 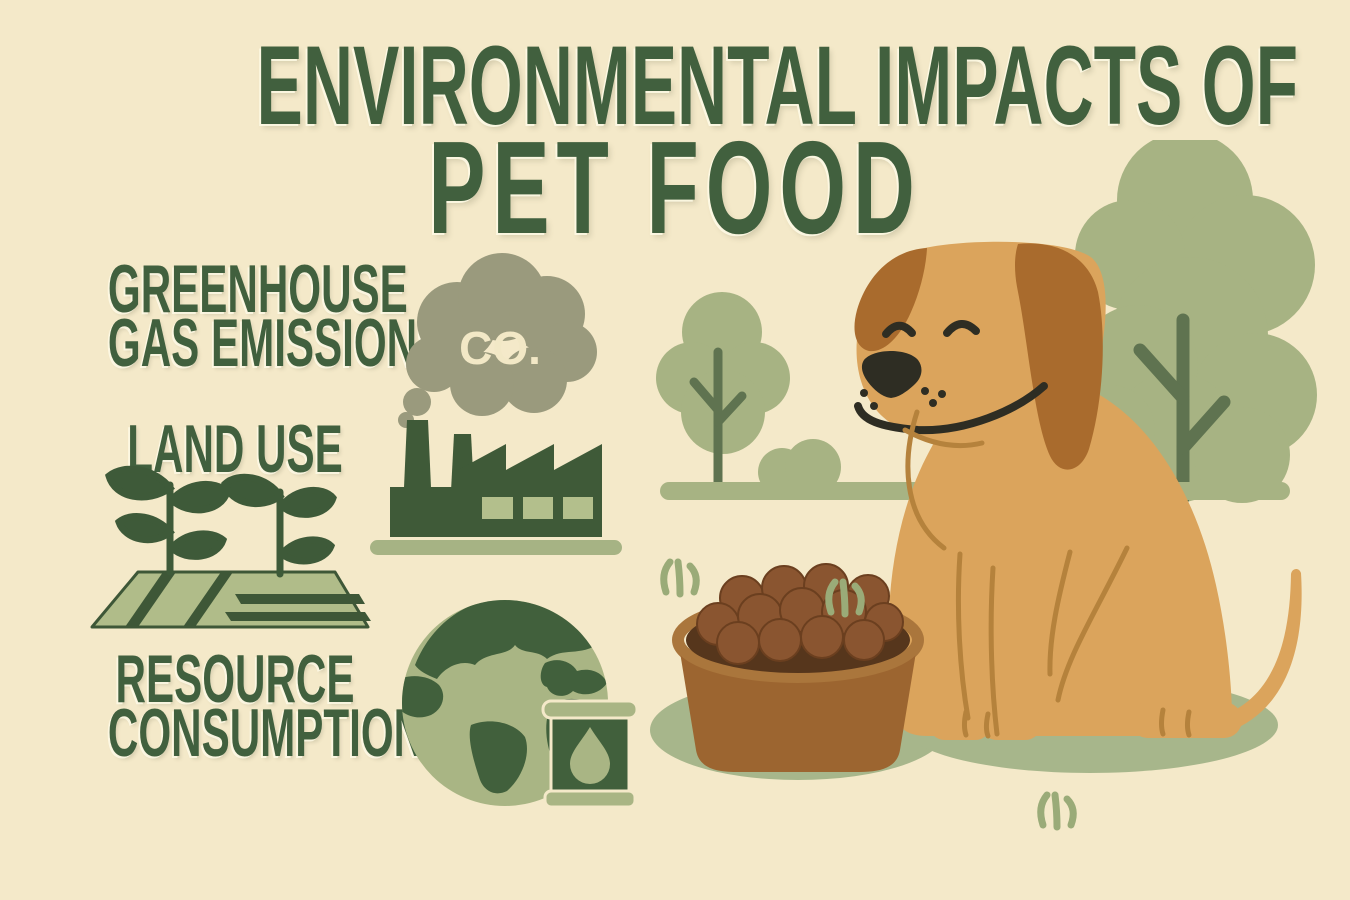 I want to click on dog-body, so click(x=1060, y=556).